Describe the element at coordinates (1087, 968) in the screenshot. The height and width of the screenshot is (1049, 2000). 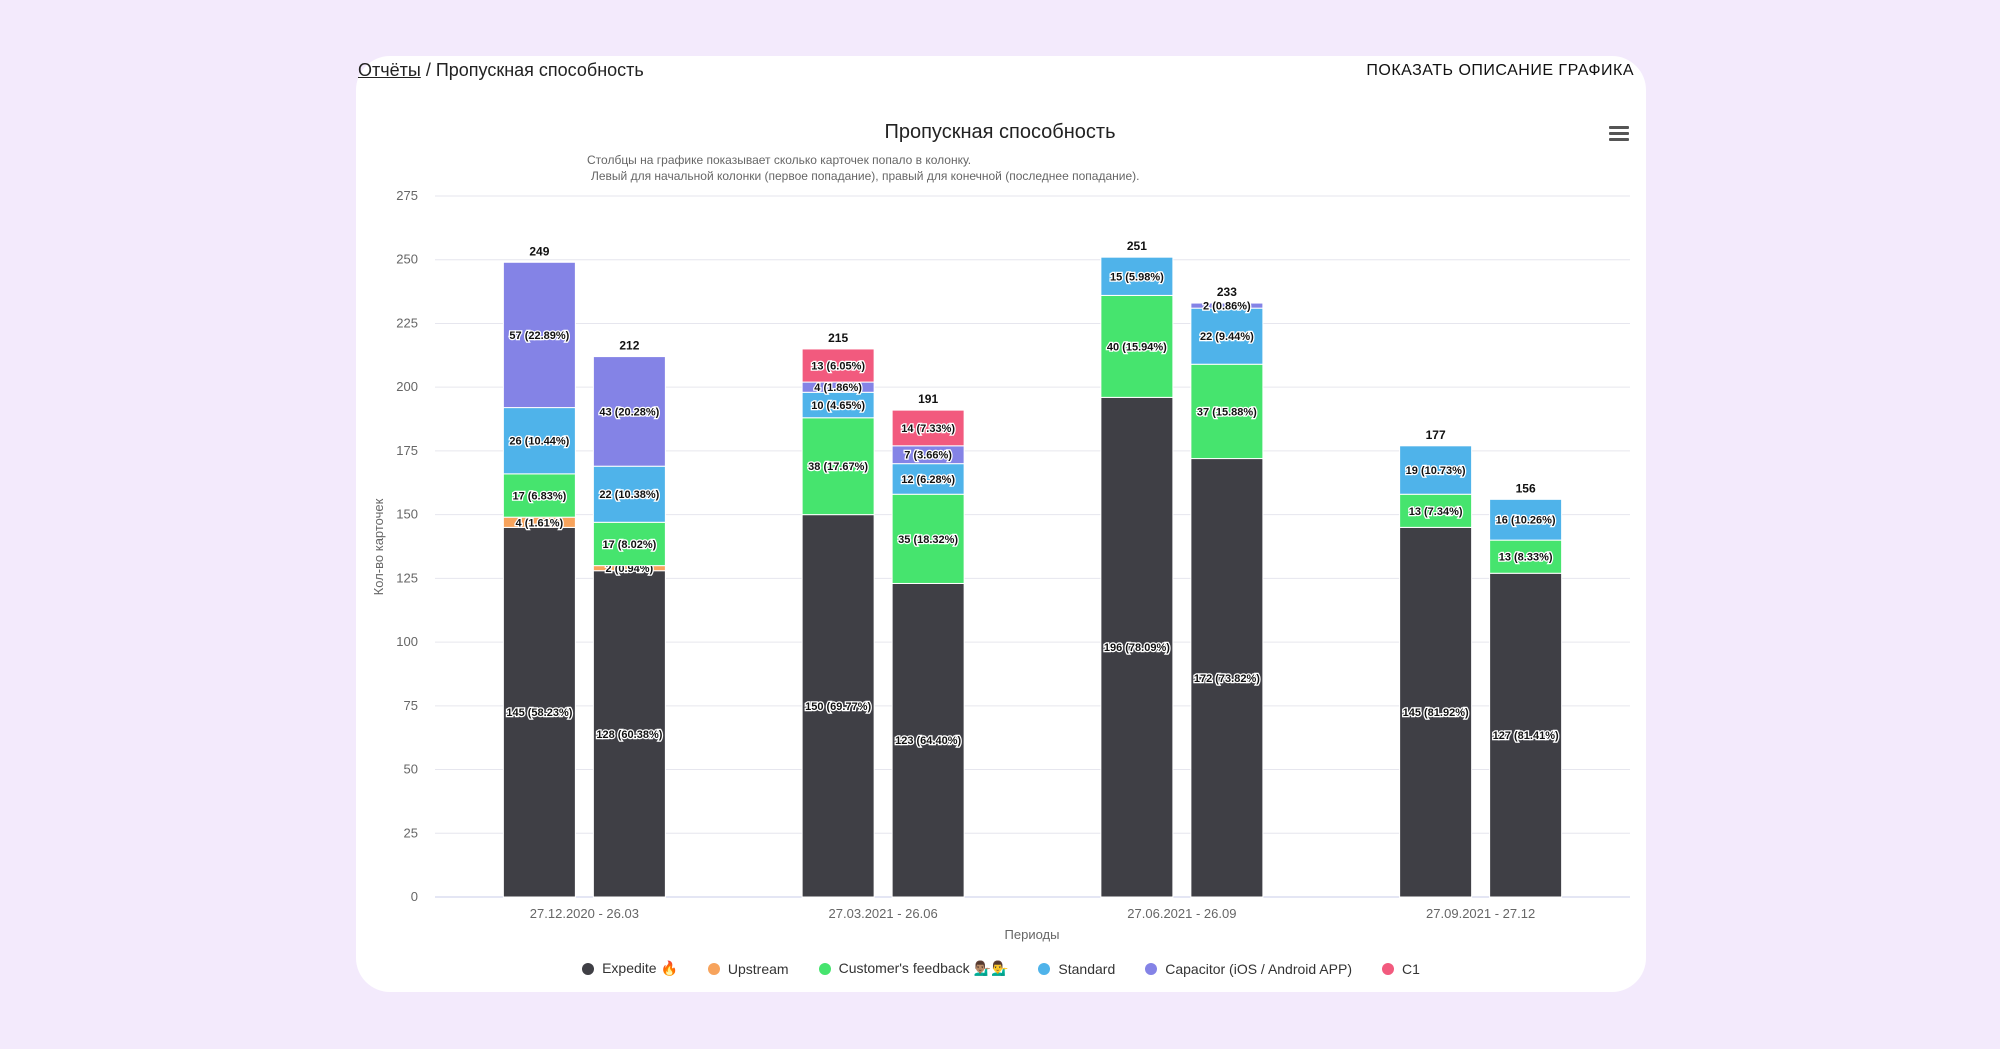
I see `legend-label: Standard` at that location.